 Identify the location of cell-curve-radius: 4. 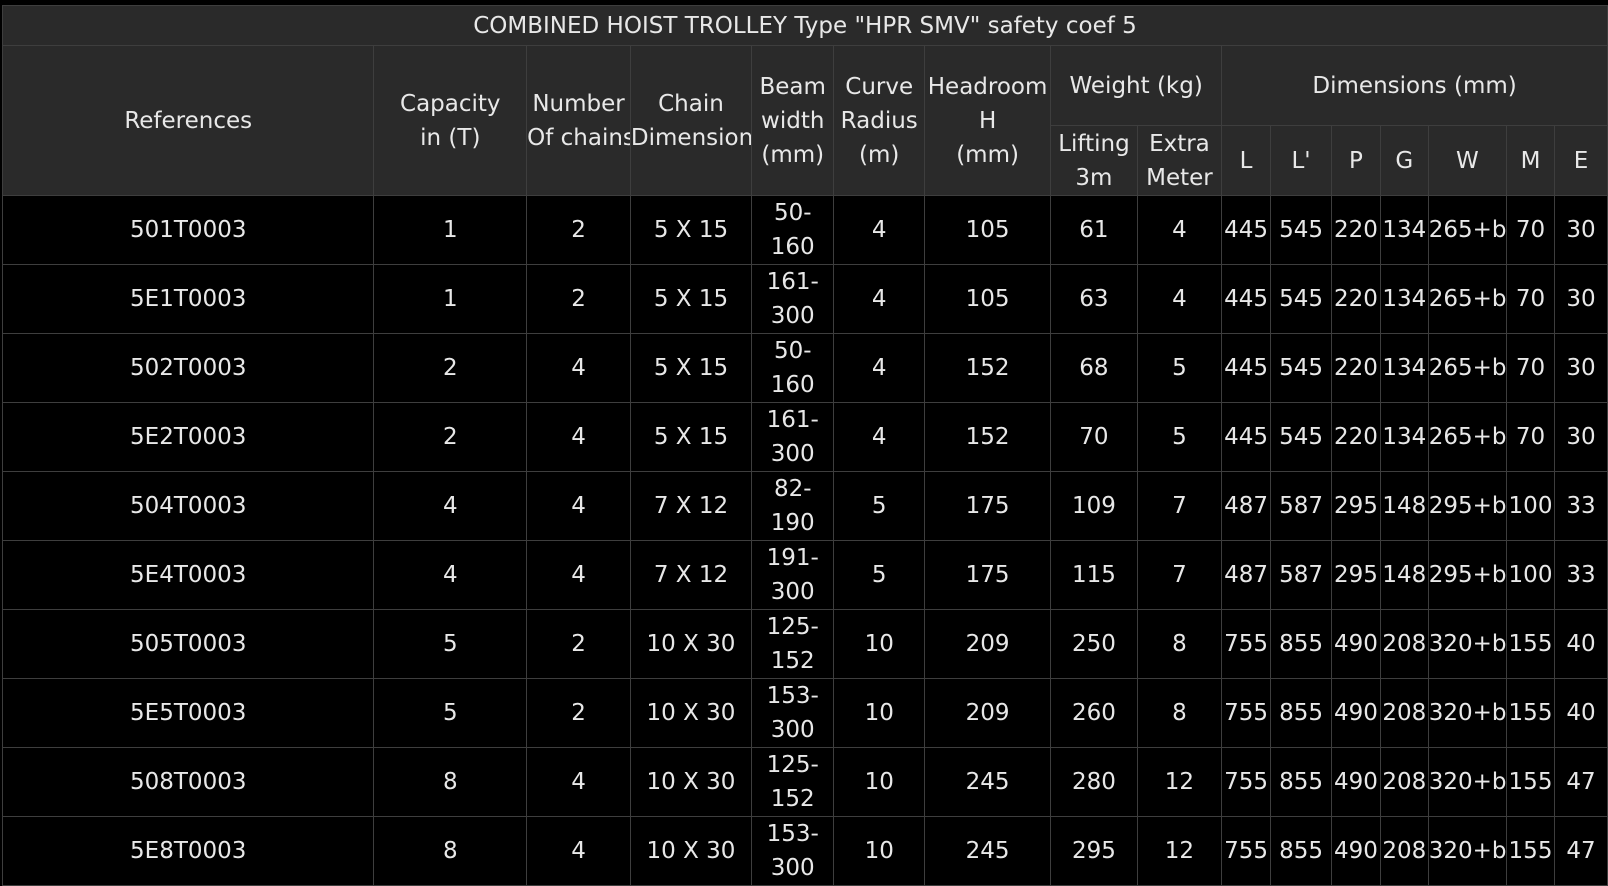
(879, 230).